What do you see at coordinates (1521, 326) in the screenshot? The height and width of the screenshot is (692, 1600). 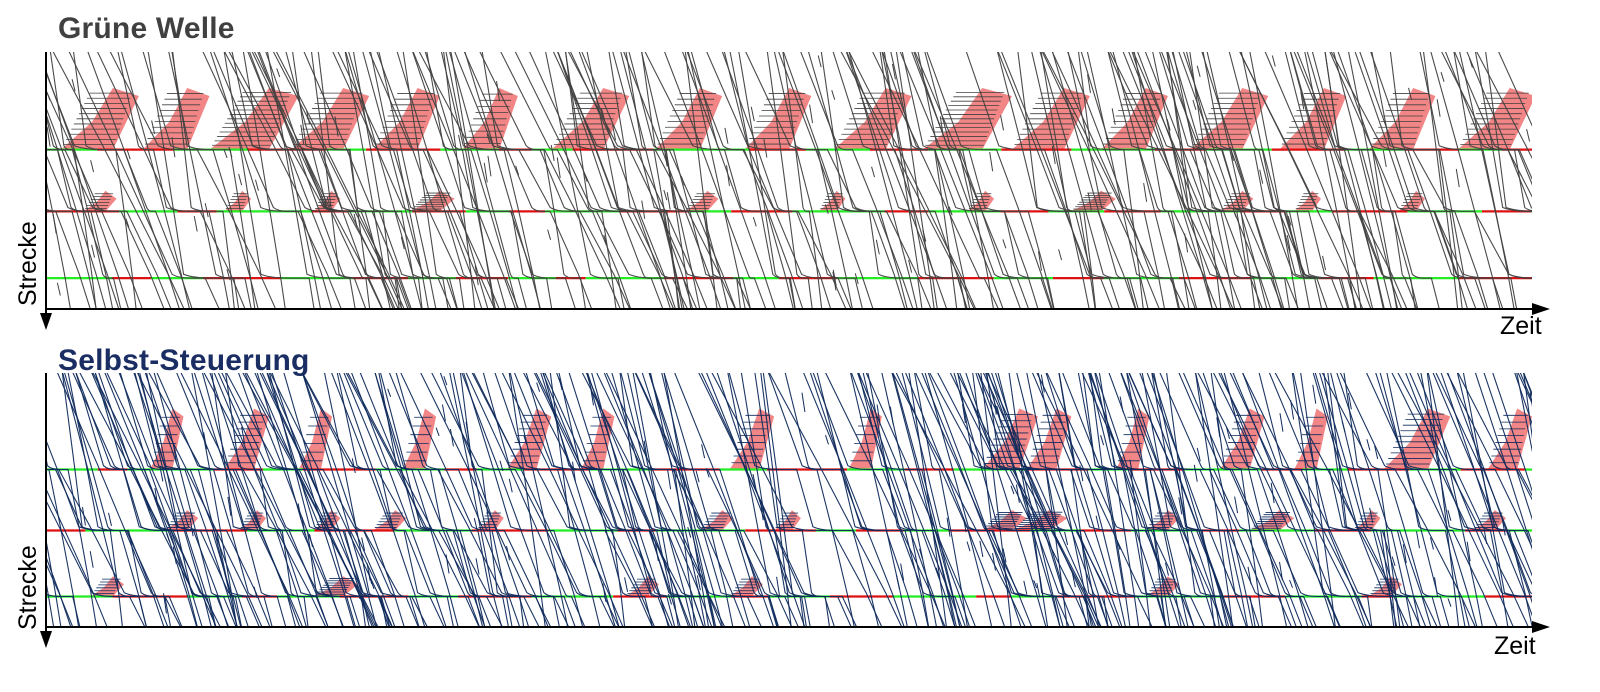 I see `x-axis-label: Zeit` at bounding box center [1521, 326].